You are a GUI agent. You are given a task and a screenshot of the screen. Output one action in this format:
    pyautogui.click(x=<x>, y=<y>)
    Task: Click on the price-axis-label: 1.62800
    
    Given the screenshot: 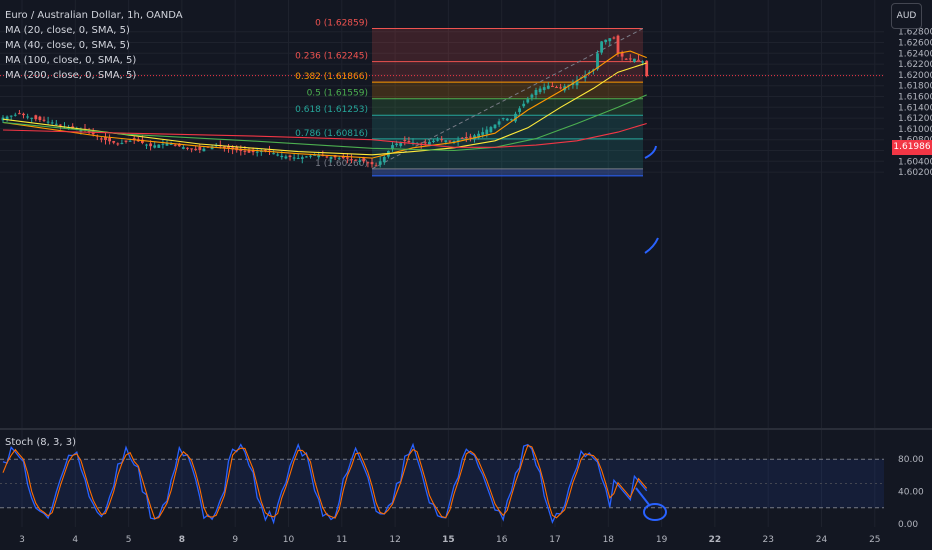 What is the action you would take?
    pyautogui.click(x=915, y=33)
    